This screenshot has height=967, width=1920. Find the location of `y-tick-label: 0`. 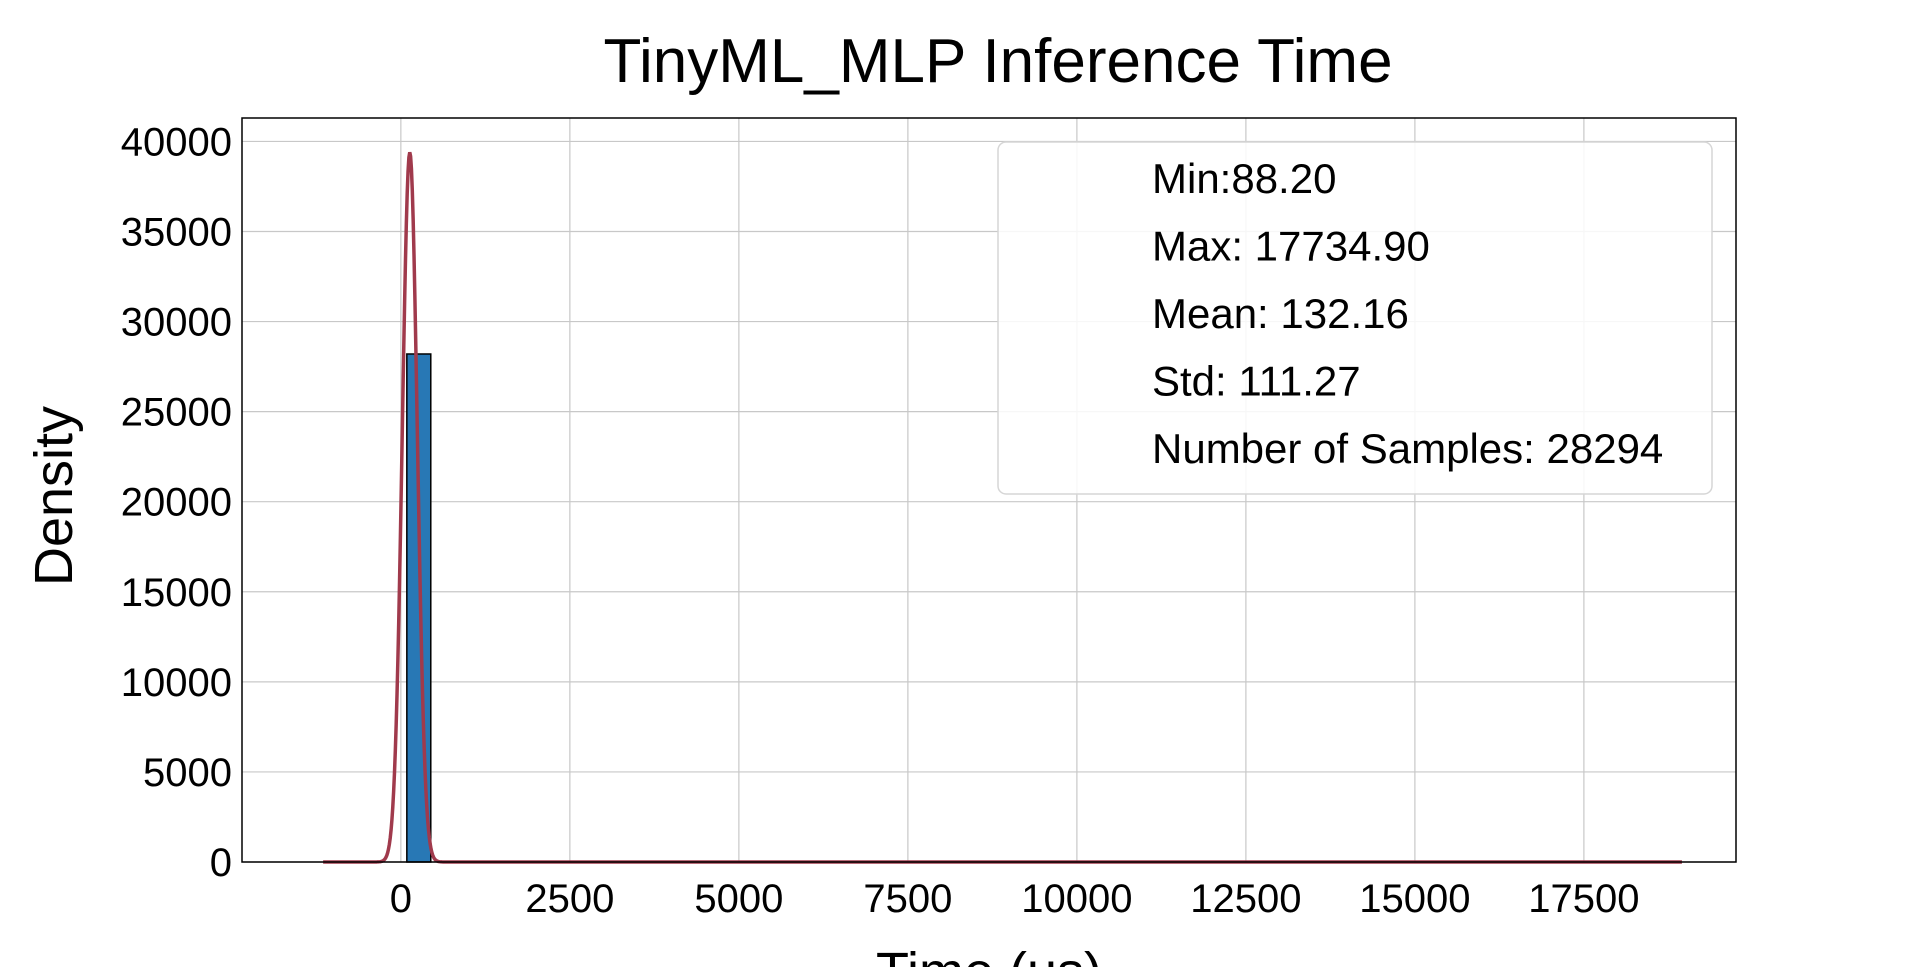

y-tick-label: 0 is located at coordinates (221, 863).